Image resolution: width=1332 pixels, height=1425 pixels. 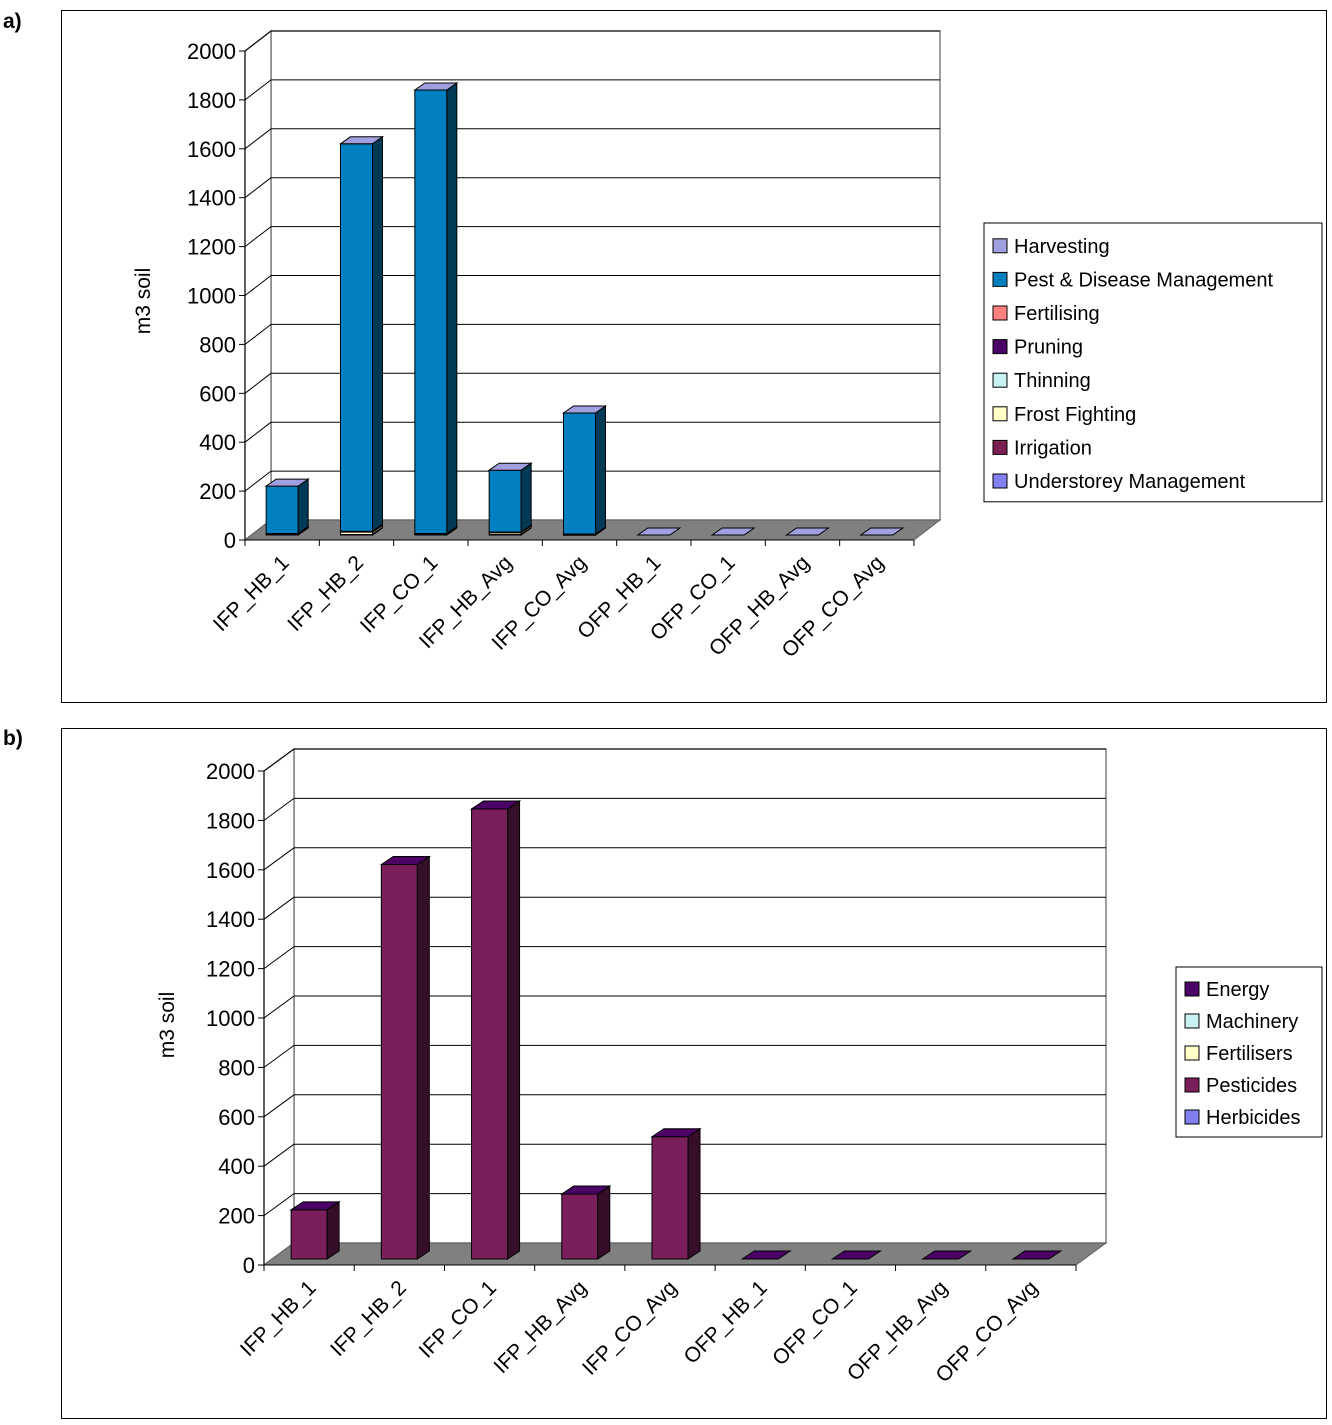 What do you see at coordinates (1252, 1022) in the screenshot?
I see `chart-b-legend-label: Machinery` at bounding box center [1252, 1022].